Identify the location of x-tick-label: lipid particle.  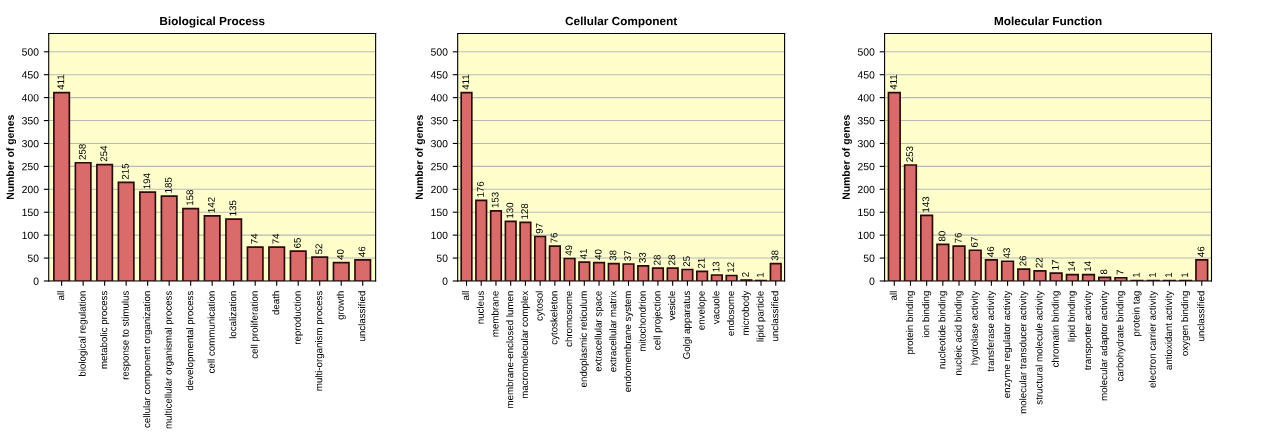
(761, 316).